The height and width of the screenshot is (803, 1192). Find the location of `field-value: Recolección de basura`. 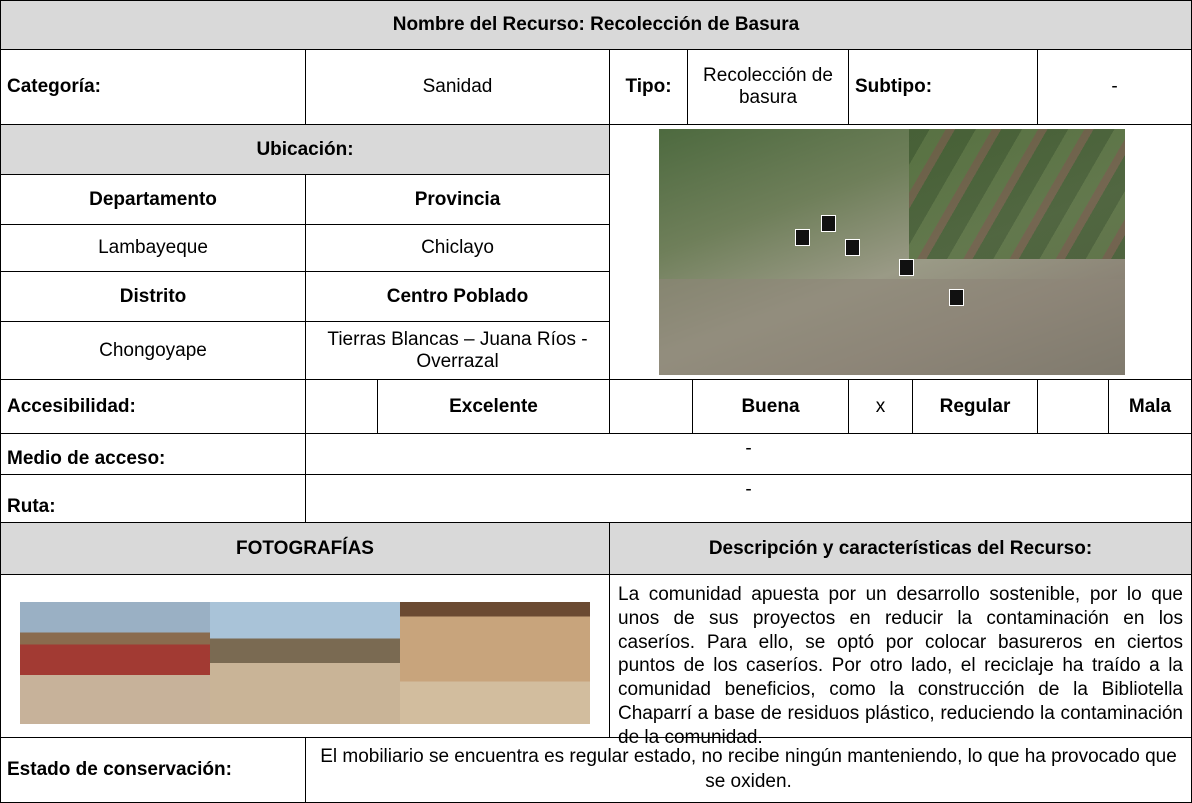

field-value: Recolección de basura is located at coordinates (768, 87).